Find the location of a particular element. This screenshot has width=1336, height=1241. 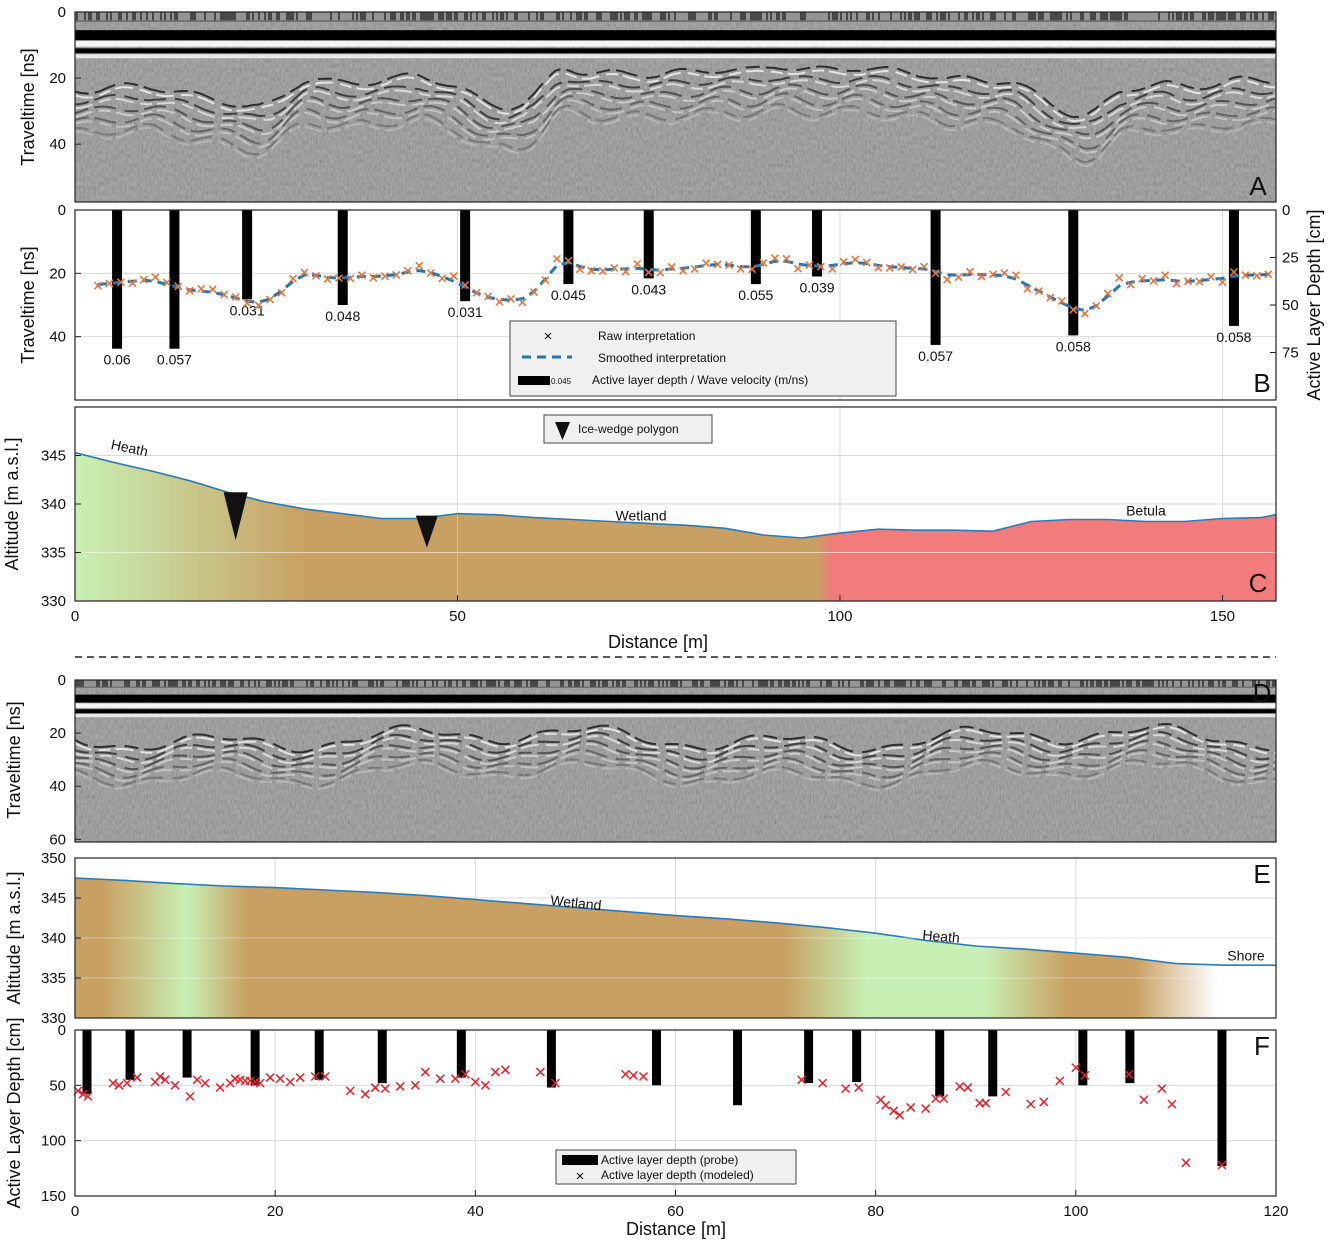

legend-raw-marker: × is located at coordinates (548, 336).